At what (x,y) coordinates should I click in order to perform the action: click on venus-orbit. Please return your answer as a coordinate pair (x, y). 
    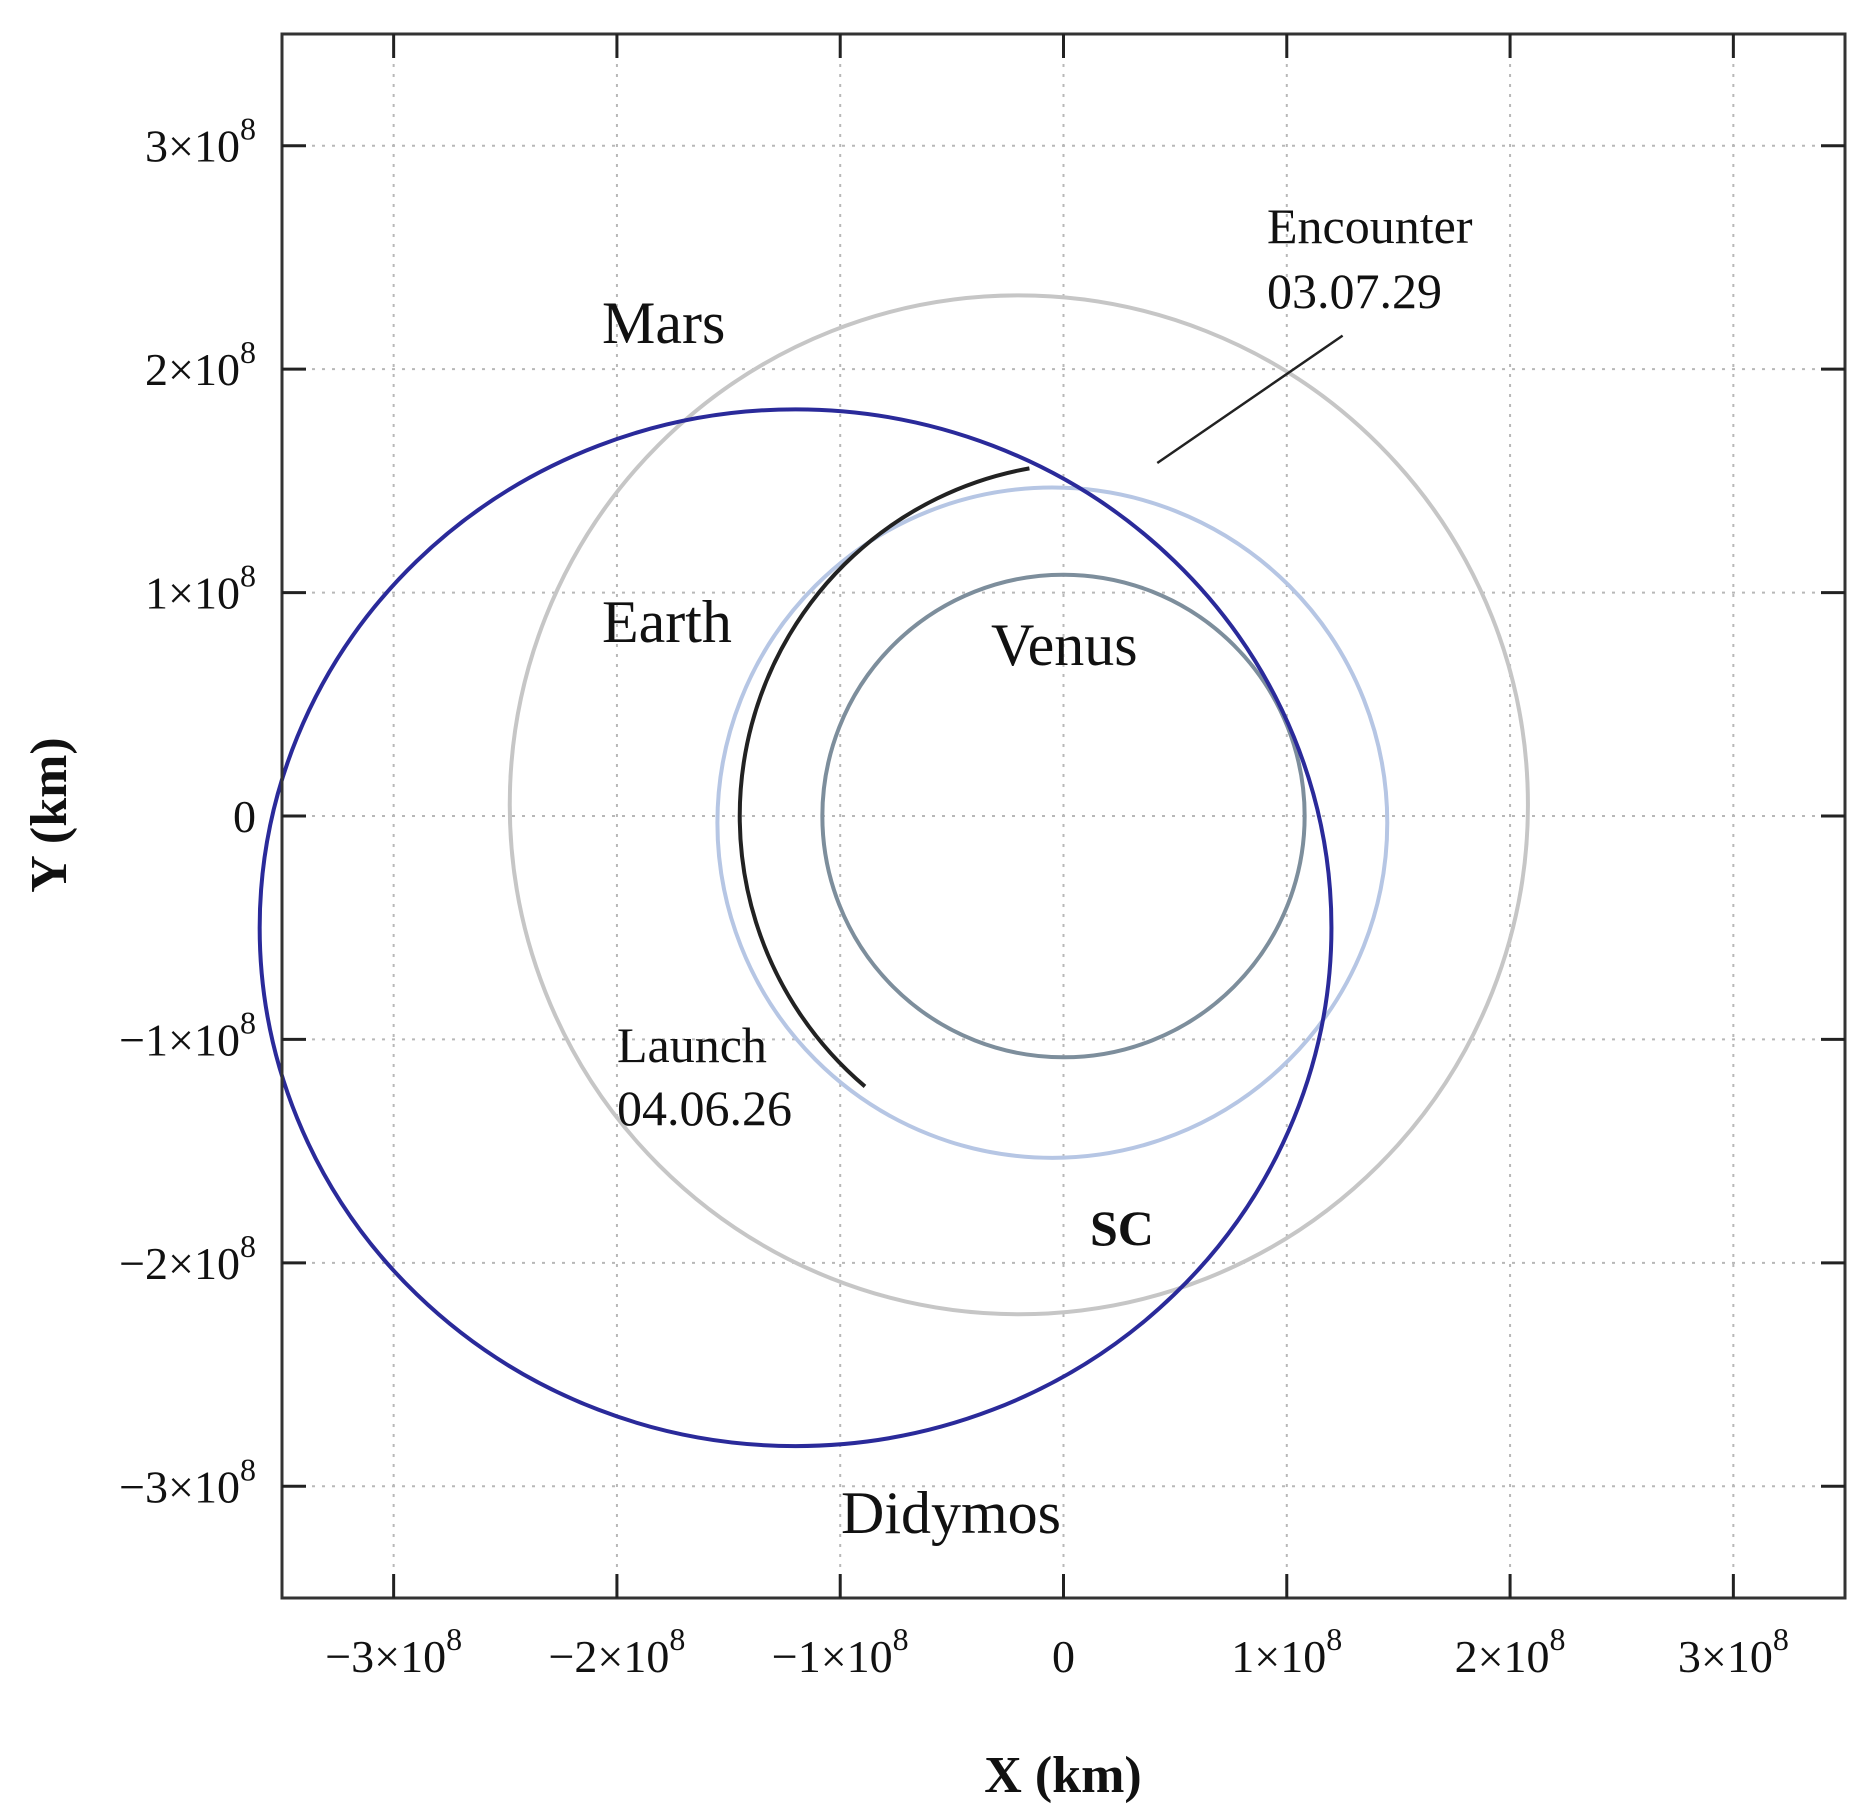
    Looking at the image, I should click on (1063, 816).